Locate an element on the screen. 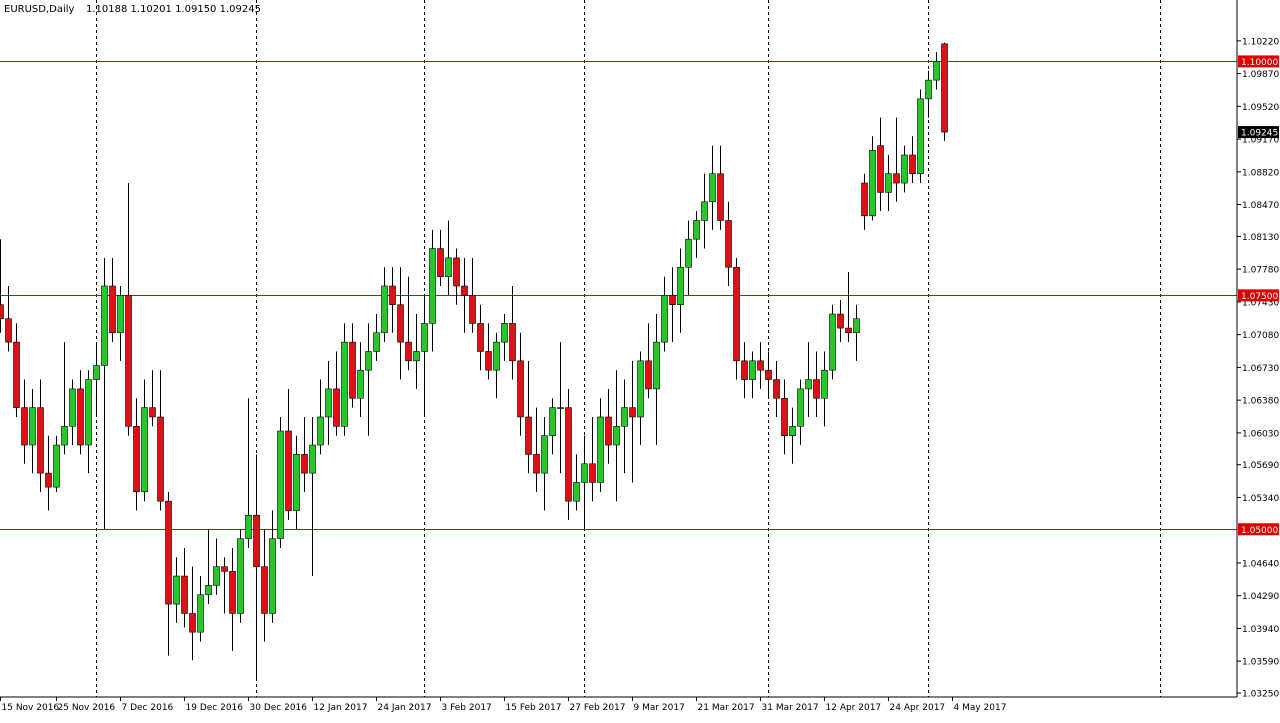  x-tick-label: 9 Mar 2017 is located at coordinates (659, 708).